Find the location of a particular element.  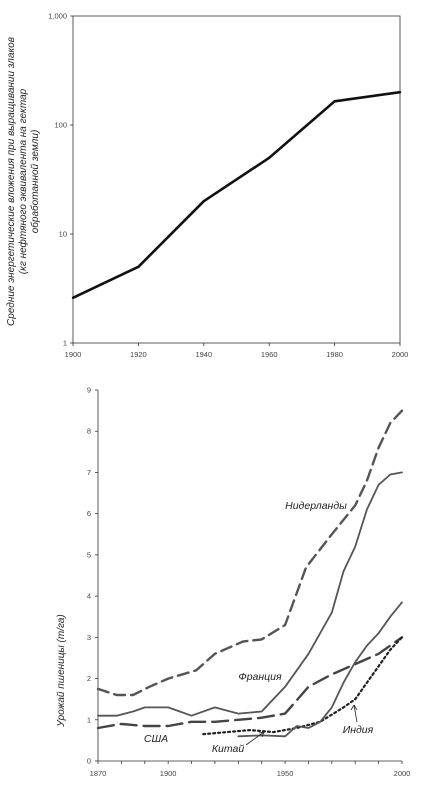

y-tick-label-2: 9 is located at coordinates (89, 390).